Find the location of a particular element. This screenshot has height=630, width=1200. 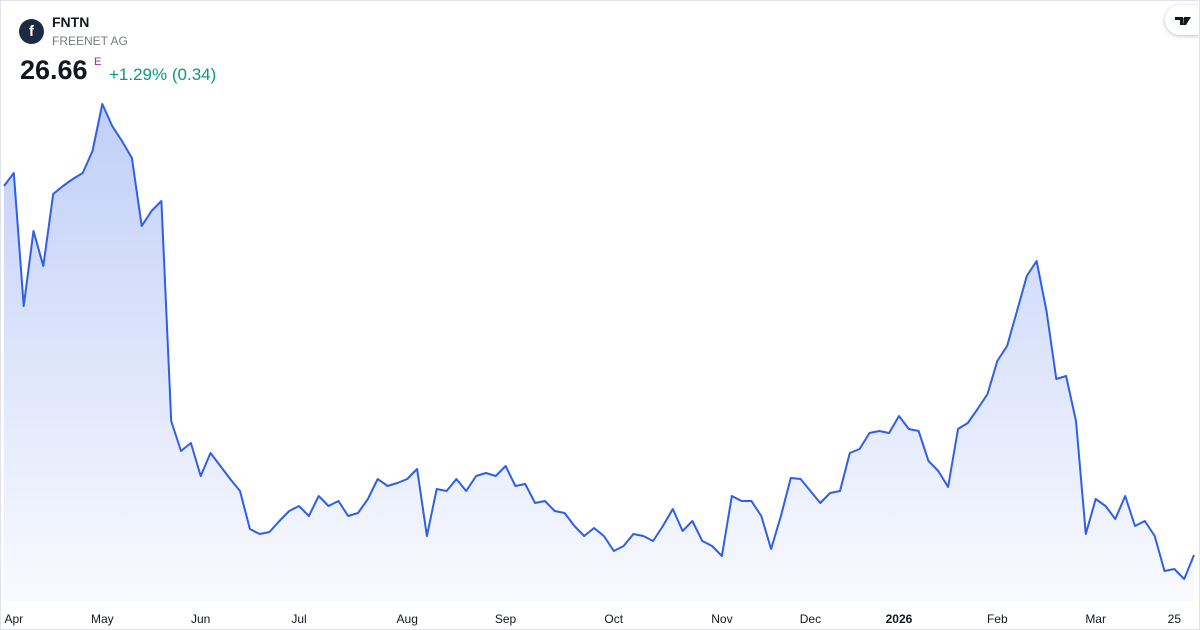

tv-icon is located at coordinates (1183, 21).